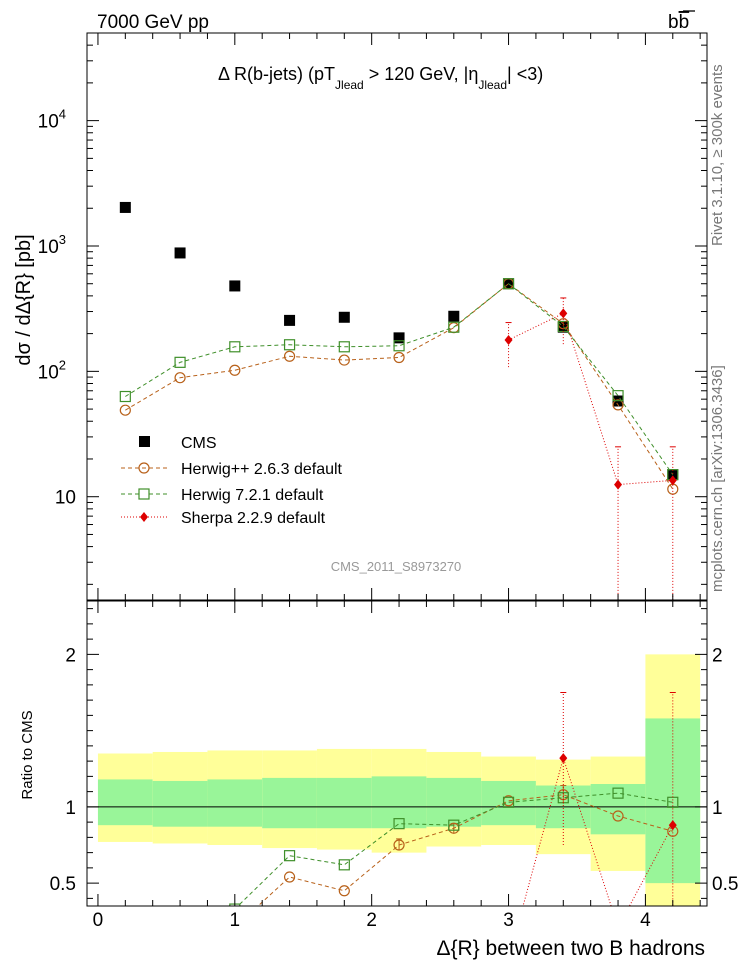 This screenshot has height=972, width=746. I want to click on ratio-xlabel: Δ{R} between two B hadrons, so click(570, 948).